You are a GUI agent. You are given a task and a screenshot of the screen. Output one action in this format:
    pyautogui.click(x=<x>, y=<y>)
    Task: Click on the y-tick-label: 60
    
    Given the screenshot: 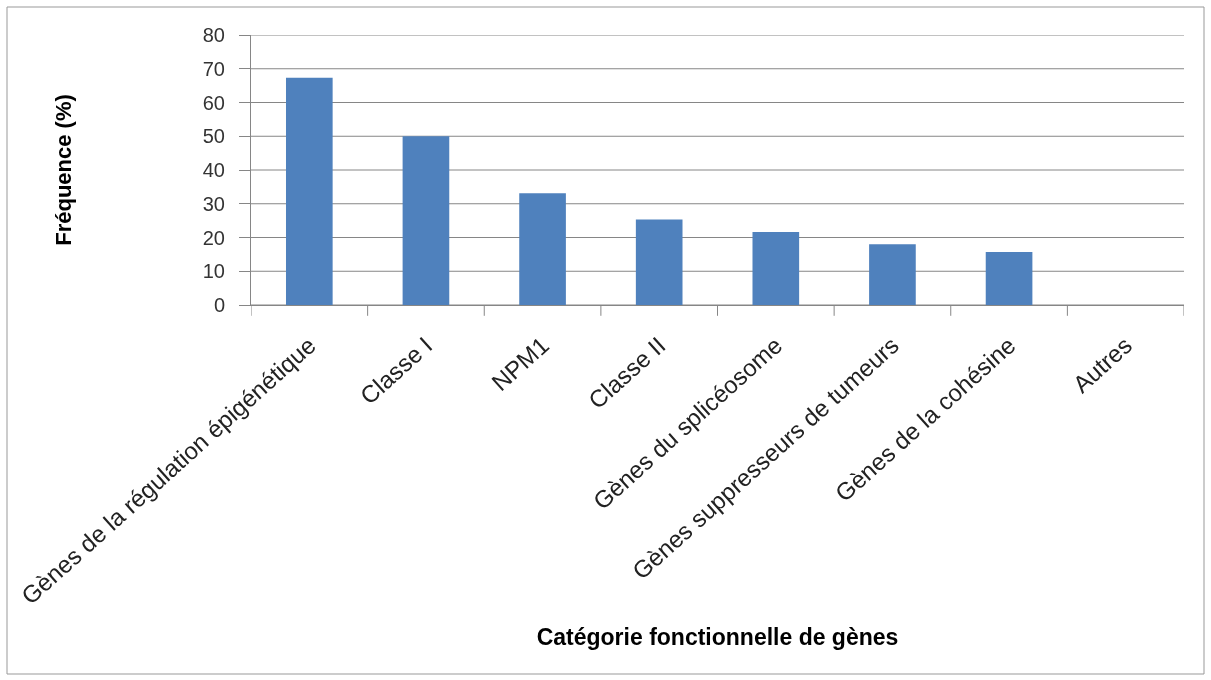 What is the action you would take?
    pyautogui.click(x=213, y=102)
    